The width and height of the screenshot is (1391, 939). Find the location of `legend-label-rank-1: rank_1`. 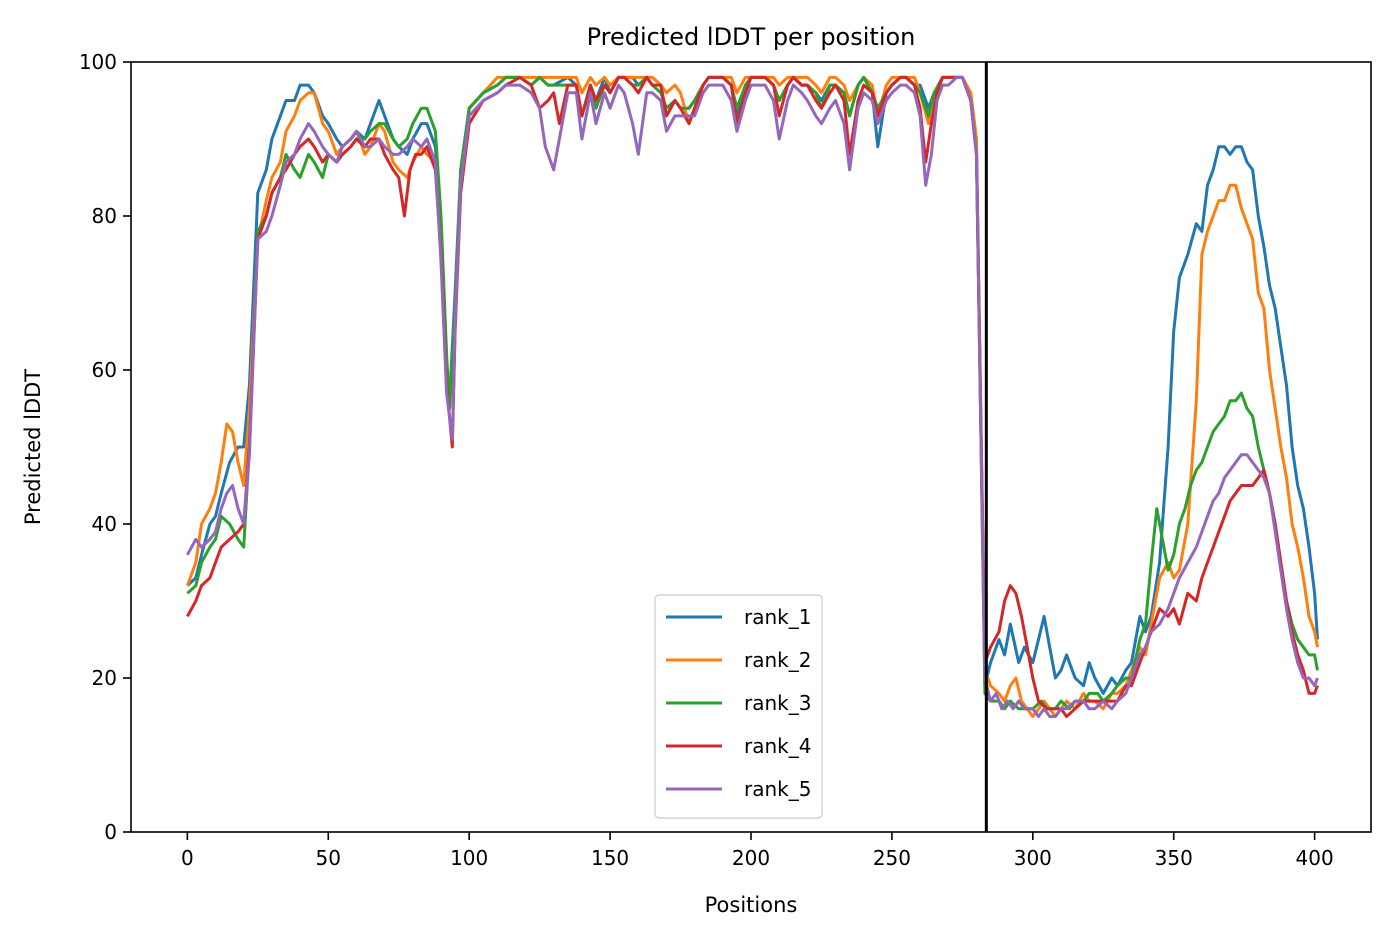

legend-label-rank-1: rank_1 is located at coordinates (777, 617).